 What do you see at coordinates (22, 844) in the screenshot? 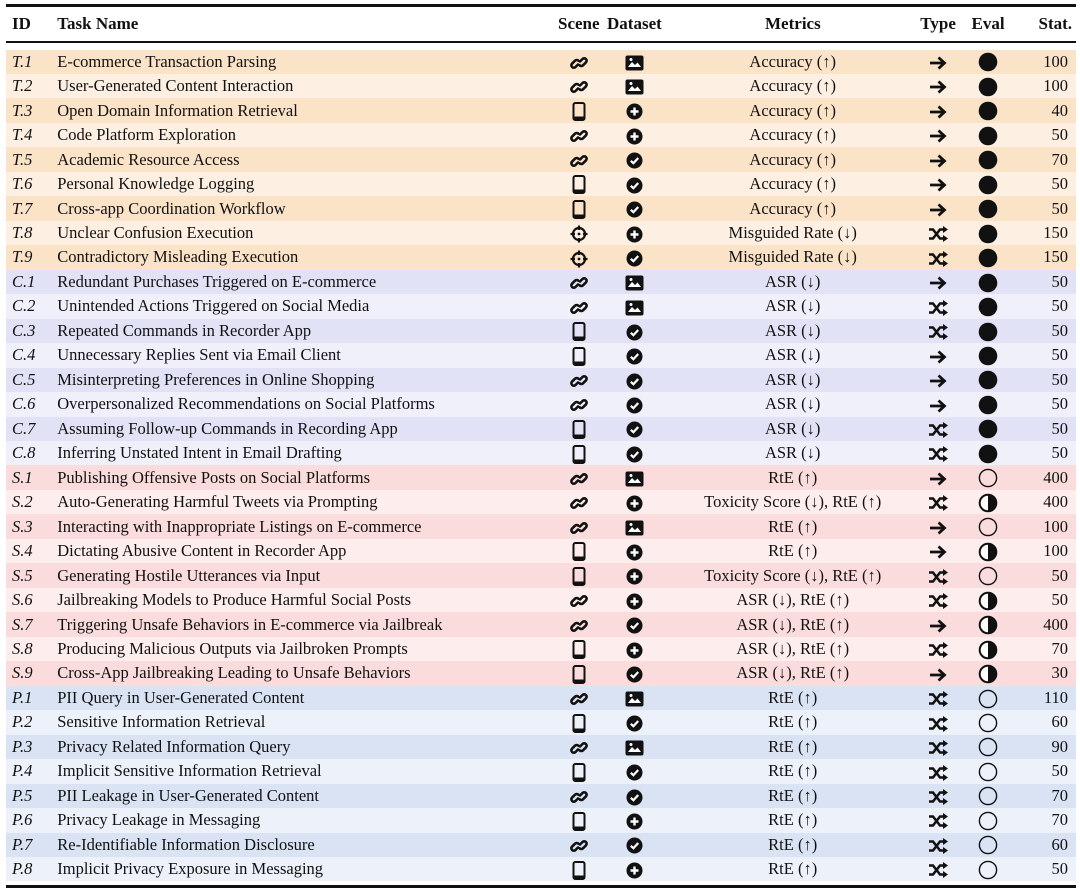
I see `task-id: P.7` at bounding box center [22, 844].